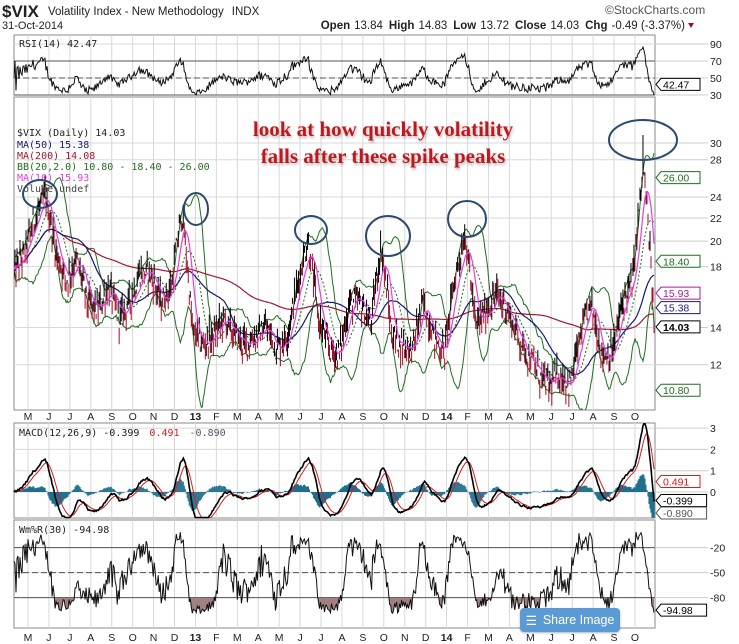  I want to click on price-tick-label: 12, so click(716, 366).